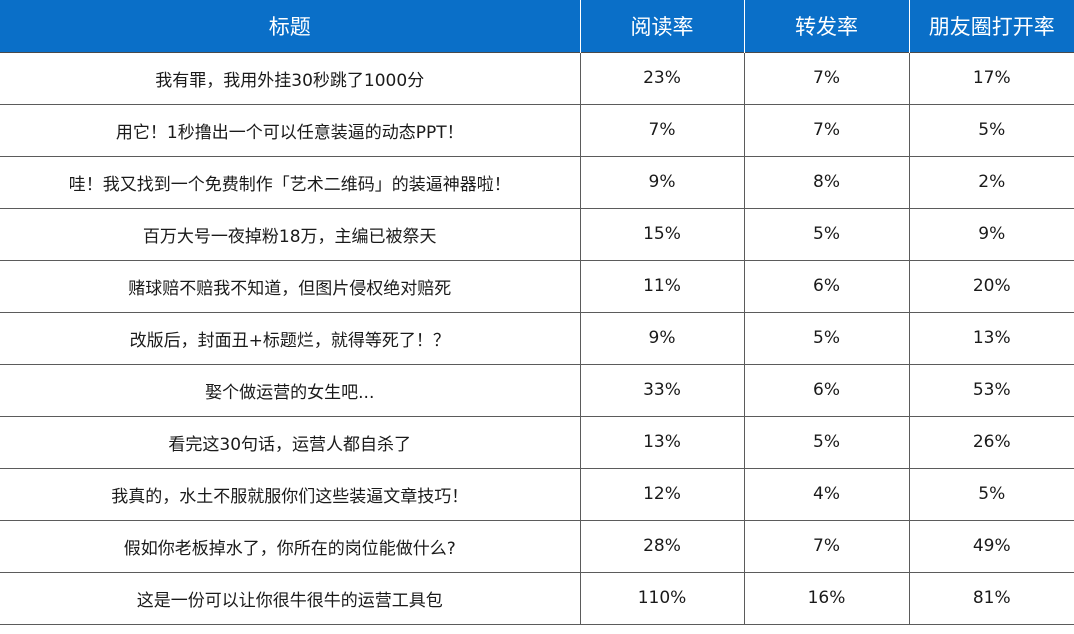 The height and width of the screenshot is (634, 1074). Describe the element at coordinates (991, 338) in the screenshot. I see `cell-moments-open-rate: 13%` at that location.